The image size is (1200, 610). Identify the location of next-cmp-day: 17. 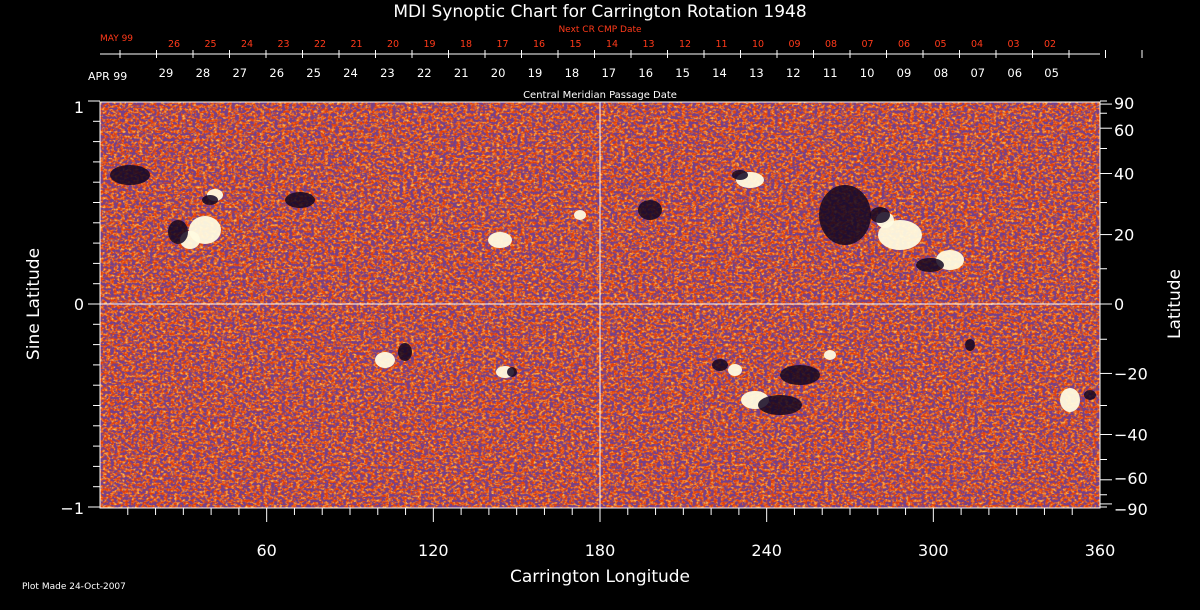
(502, 44).